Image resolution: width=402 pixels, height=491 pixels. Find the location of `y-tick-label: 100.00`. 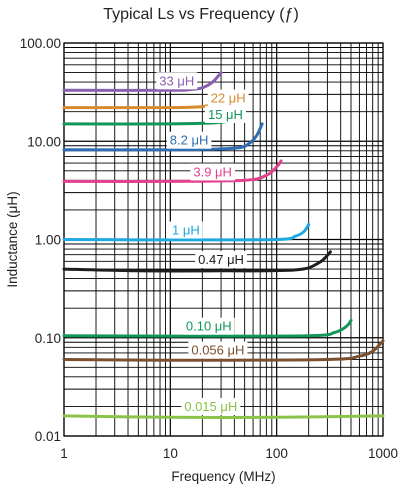

y-tick-label: 100.00 is located at coordinates (40, 43).